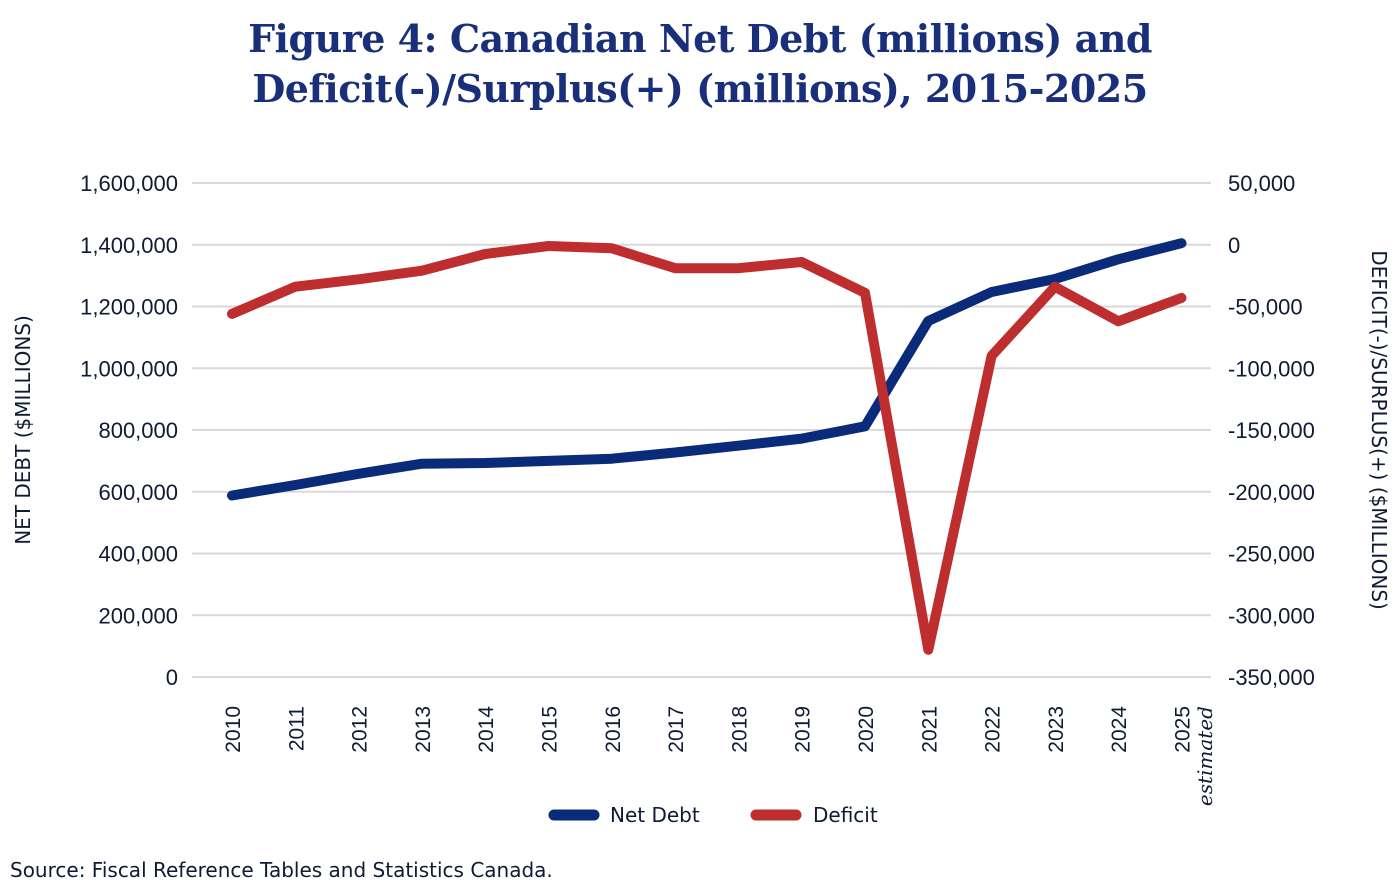  Describe the element at coordinates (1119, 729) in the screenshot. I see `x-tick-label: 2024` at that location.